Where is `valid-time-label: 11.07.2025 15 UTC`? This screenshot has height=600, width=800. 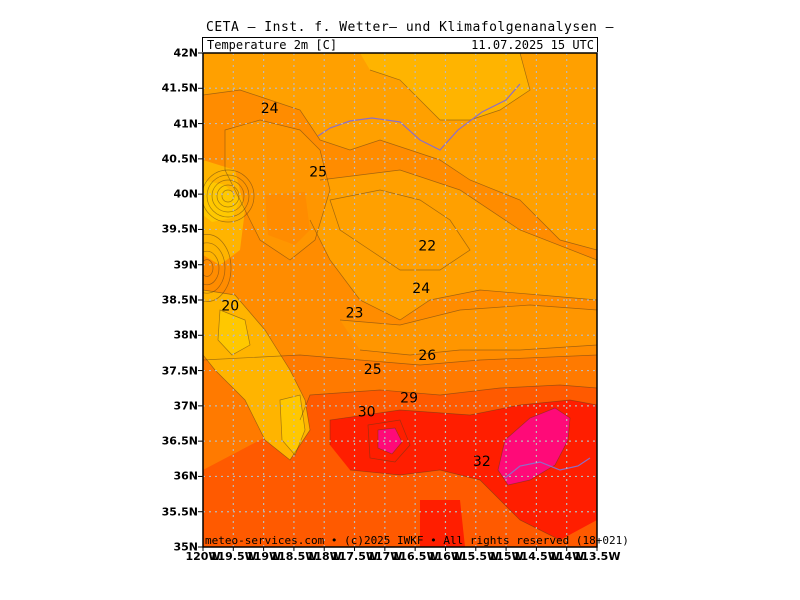 valid-time-label: 11.07.2025 15 UTC is located at coordinates (532, 45).